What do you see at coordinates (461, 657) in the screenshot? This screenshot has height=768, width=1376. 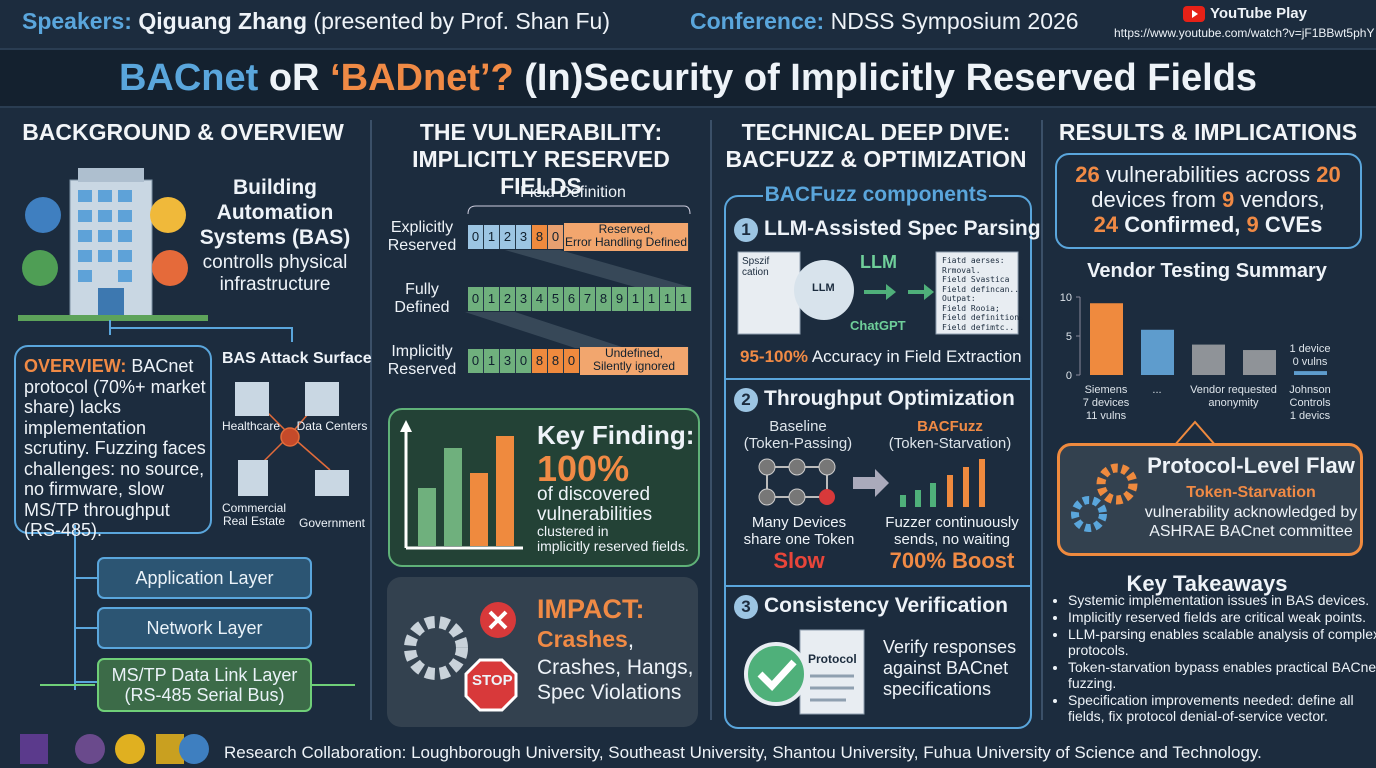 I see `impact-icons` at bounding box center [461, 657].